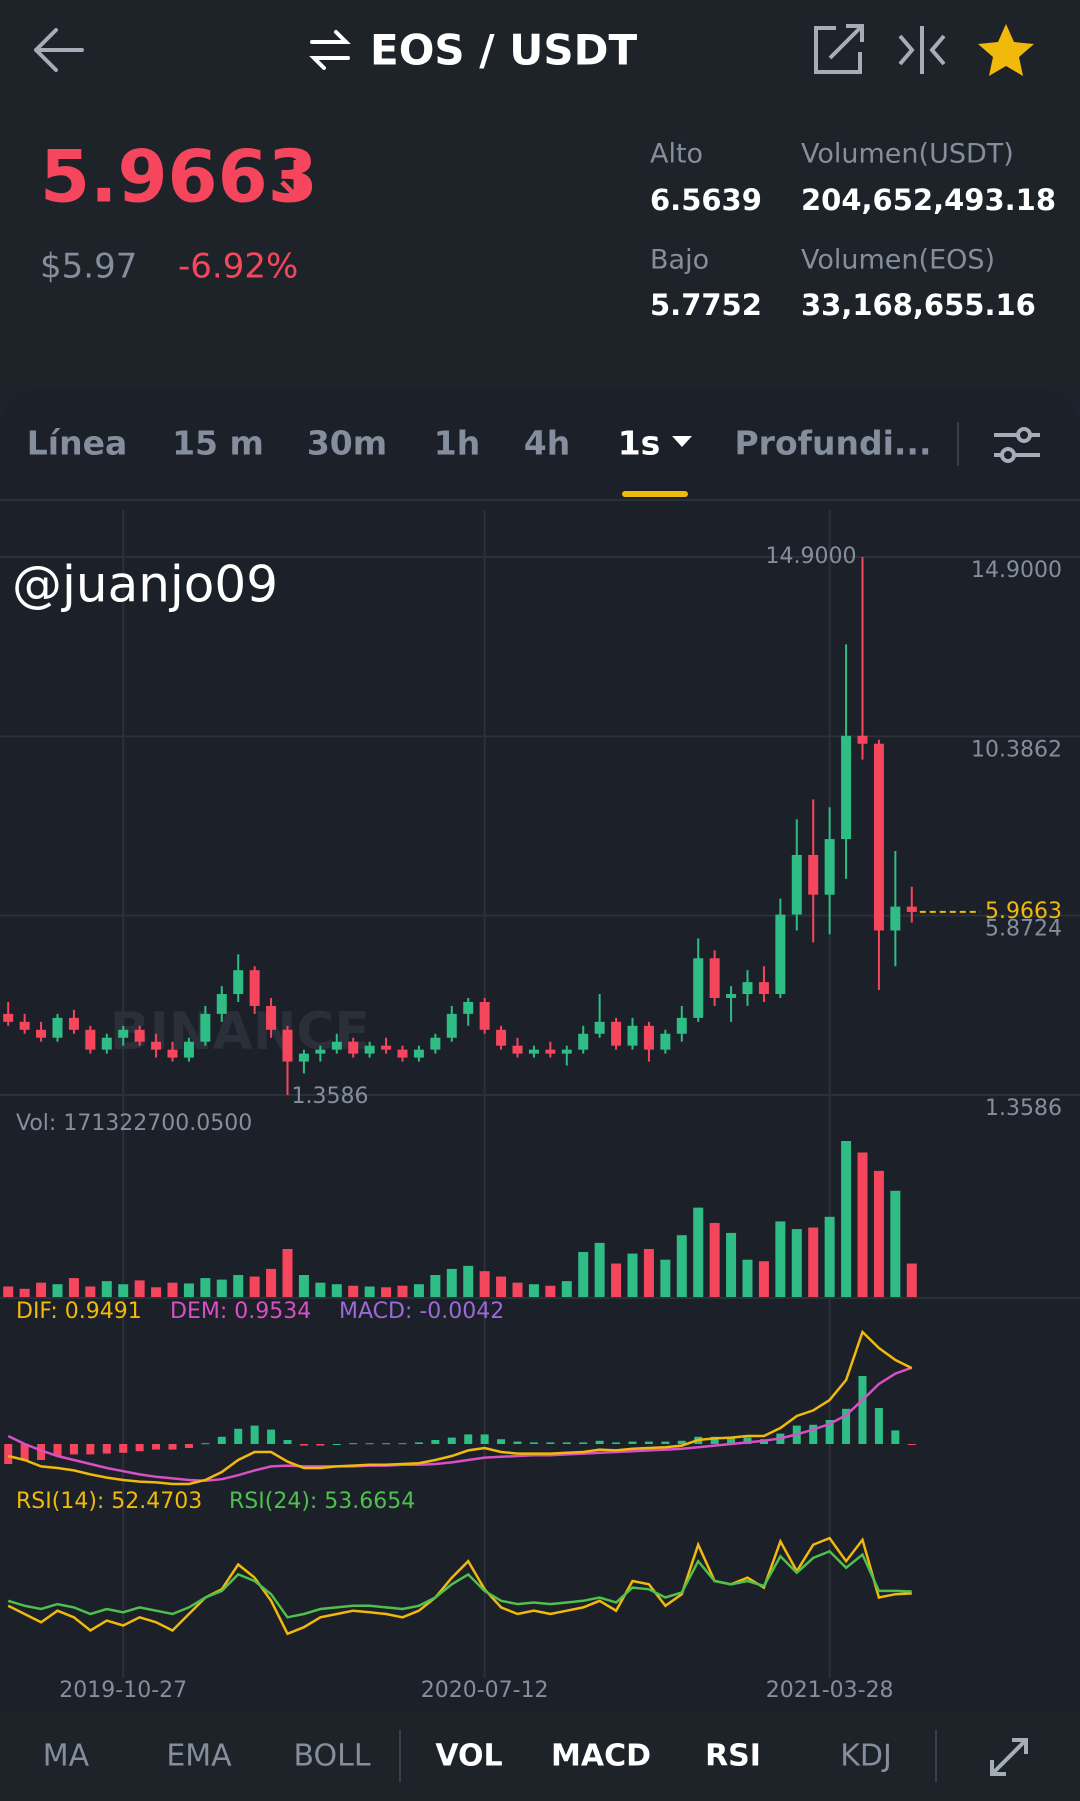 The width and height of the screenshot is (1080, 1801). Describe the element at coordinates (866, 1756) in the screenshot. I see `indicator-tab: KDJ` at that location.